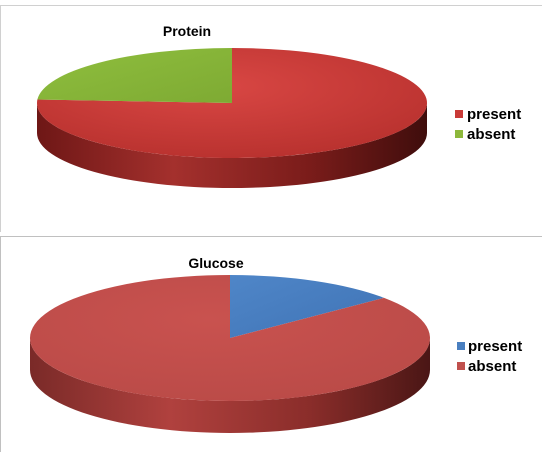  Describe the element at coordinates (187, 31) in the screenshot. I see `protein-chart-title: Protein` at that location.